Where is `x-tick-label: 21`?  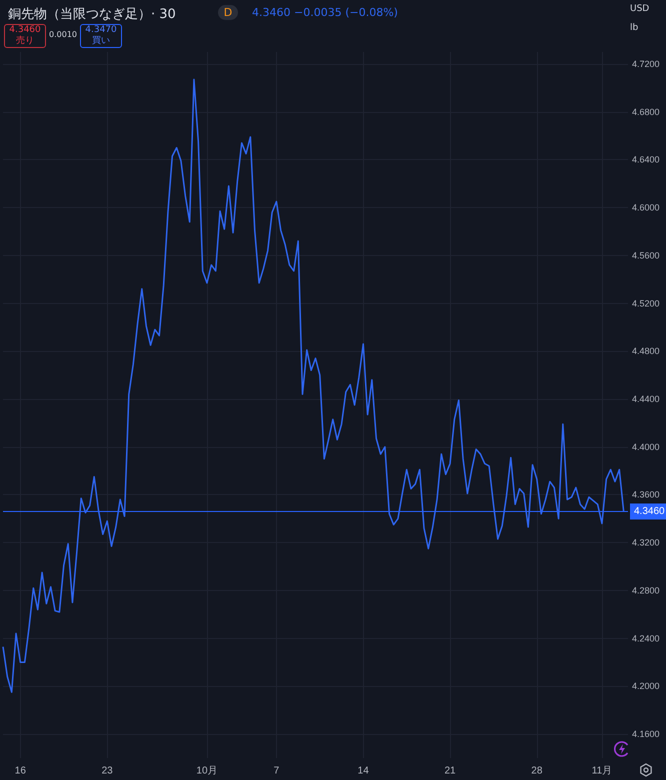 x-tick-label: 21 is located at coordinates (450, 771).